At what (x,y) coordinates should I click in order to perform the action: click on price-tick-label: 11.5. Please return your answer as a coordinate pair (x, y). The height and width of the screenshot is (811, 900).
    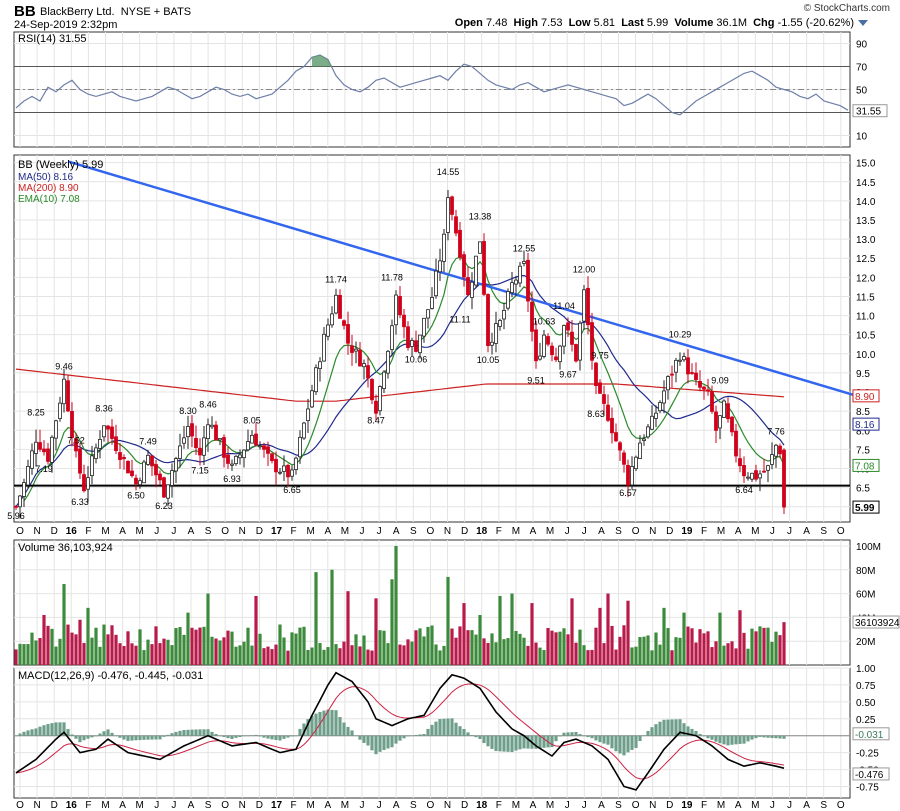
    Looking at the image, I should click on (865, 297).